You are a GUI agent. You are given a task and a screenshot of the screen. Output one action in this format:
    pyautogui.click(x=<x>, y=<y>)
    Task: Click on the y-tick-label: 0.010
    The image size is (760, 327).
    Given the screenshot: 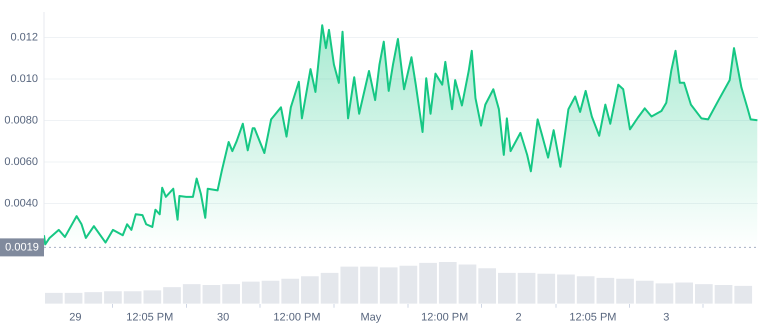 What is the action you would take?
    pyautogui.click(x=24, y=79)
    